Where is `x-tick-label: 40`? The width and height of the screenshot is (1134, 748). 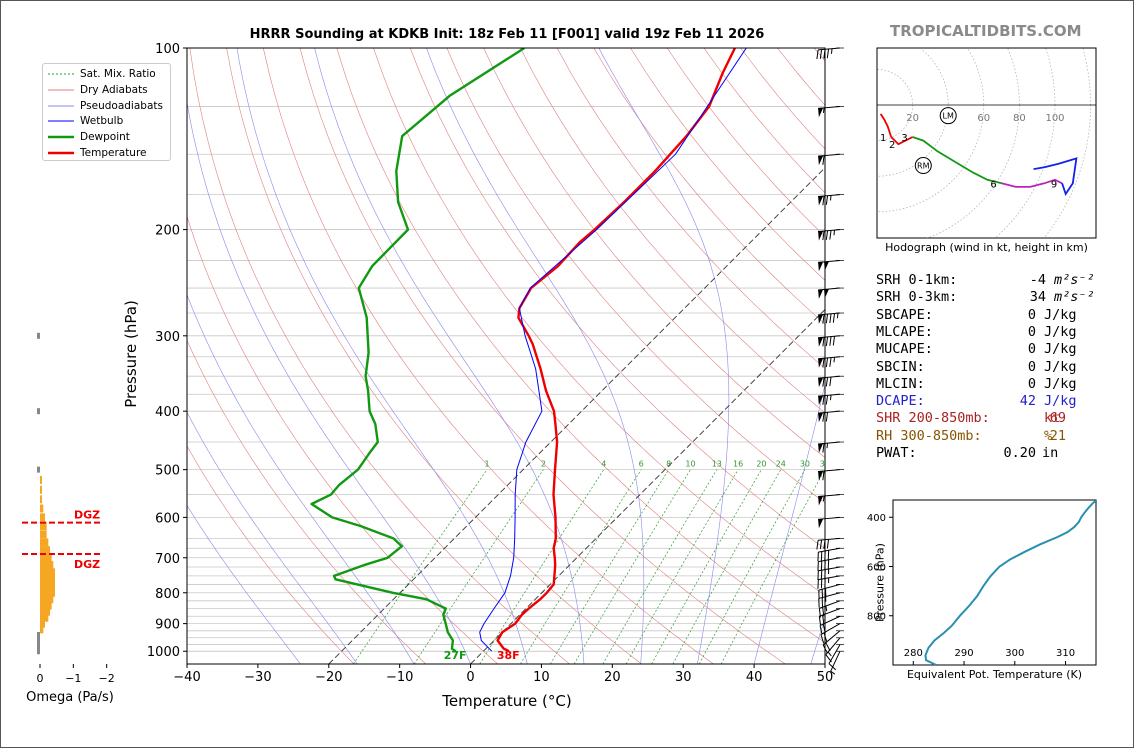
x-tick-label: 40 is located at coordinates (754, 677).